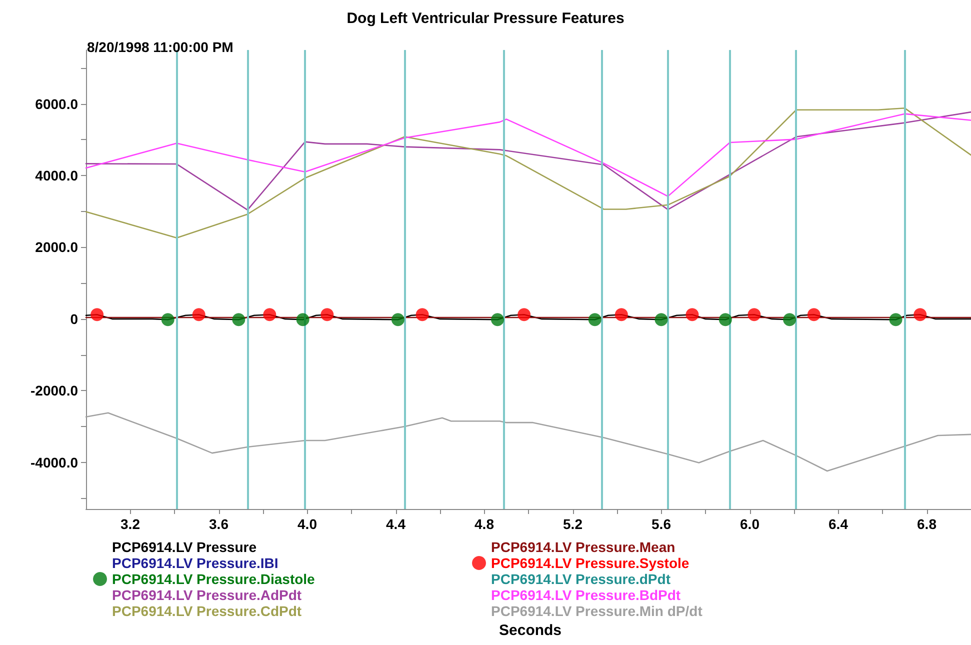 Image resolution: width=971 pixels, height=645 pixels. What do you see at coordinates (74, 318) in the screenshot?
I see `y-tick-label: 0` at bounding box center [74, 318].